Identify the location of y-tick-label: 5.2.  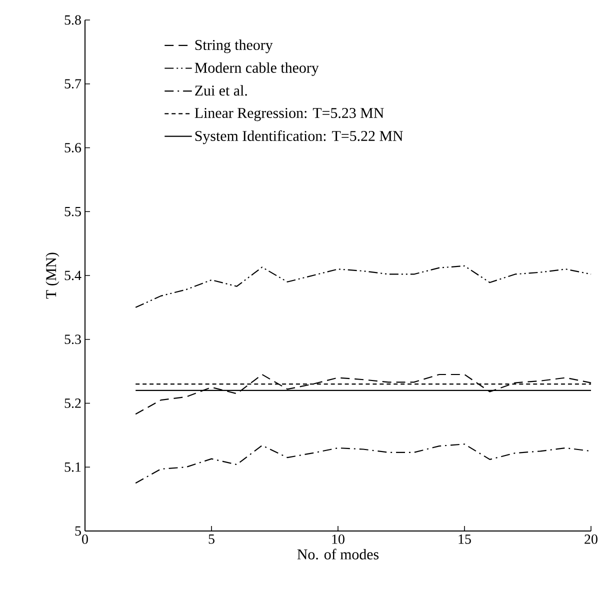
(72, 403).